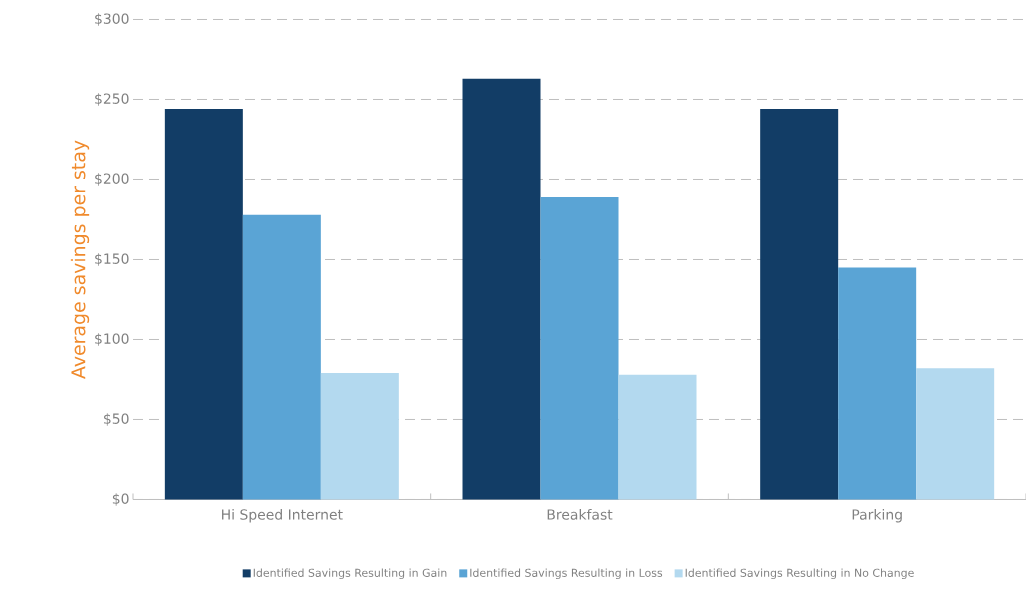 The image size is (1026, 590). What do you see at coordinates (566, 574) in the screenshot?
I see `legend-label: Identified Savings Resulting in Loss` at bounding box center [566, 574].